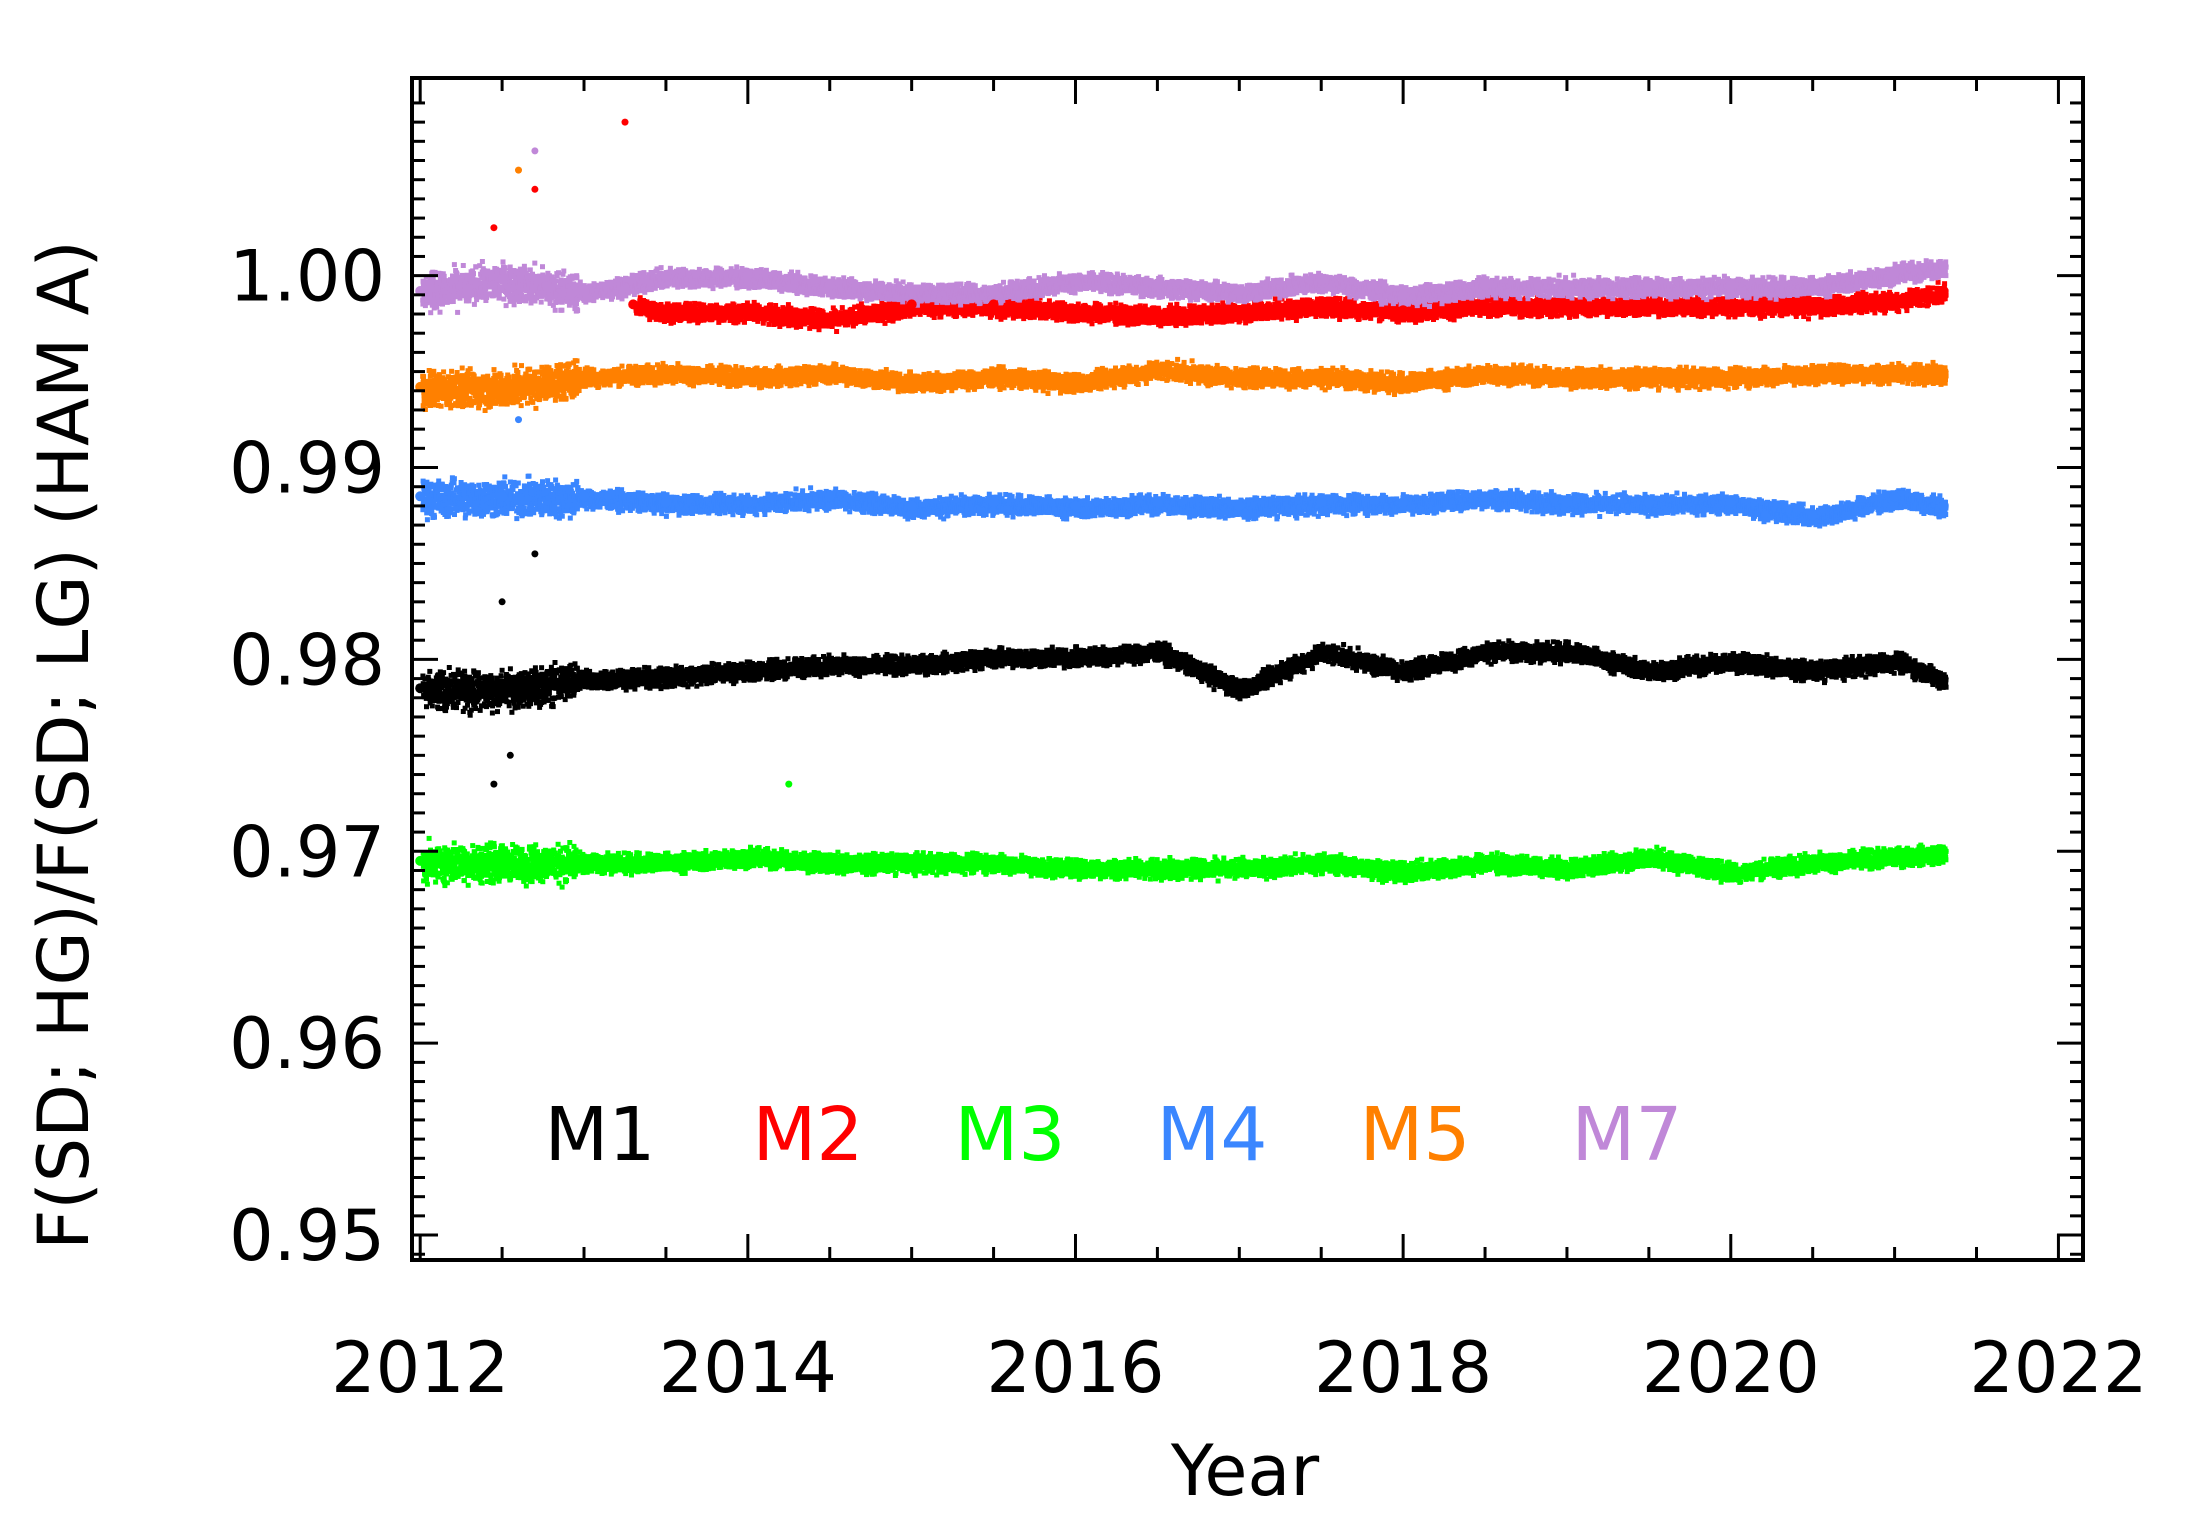  What do you see at coordinates (2058, 1368) in the screenshot?
I see `x-tick-label-2022: 2022` at bounding box center [2058, 1368].